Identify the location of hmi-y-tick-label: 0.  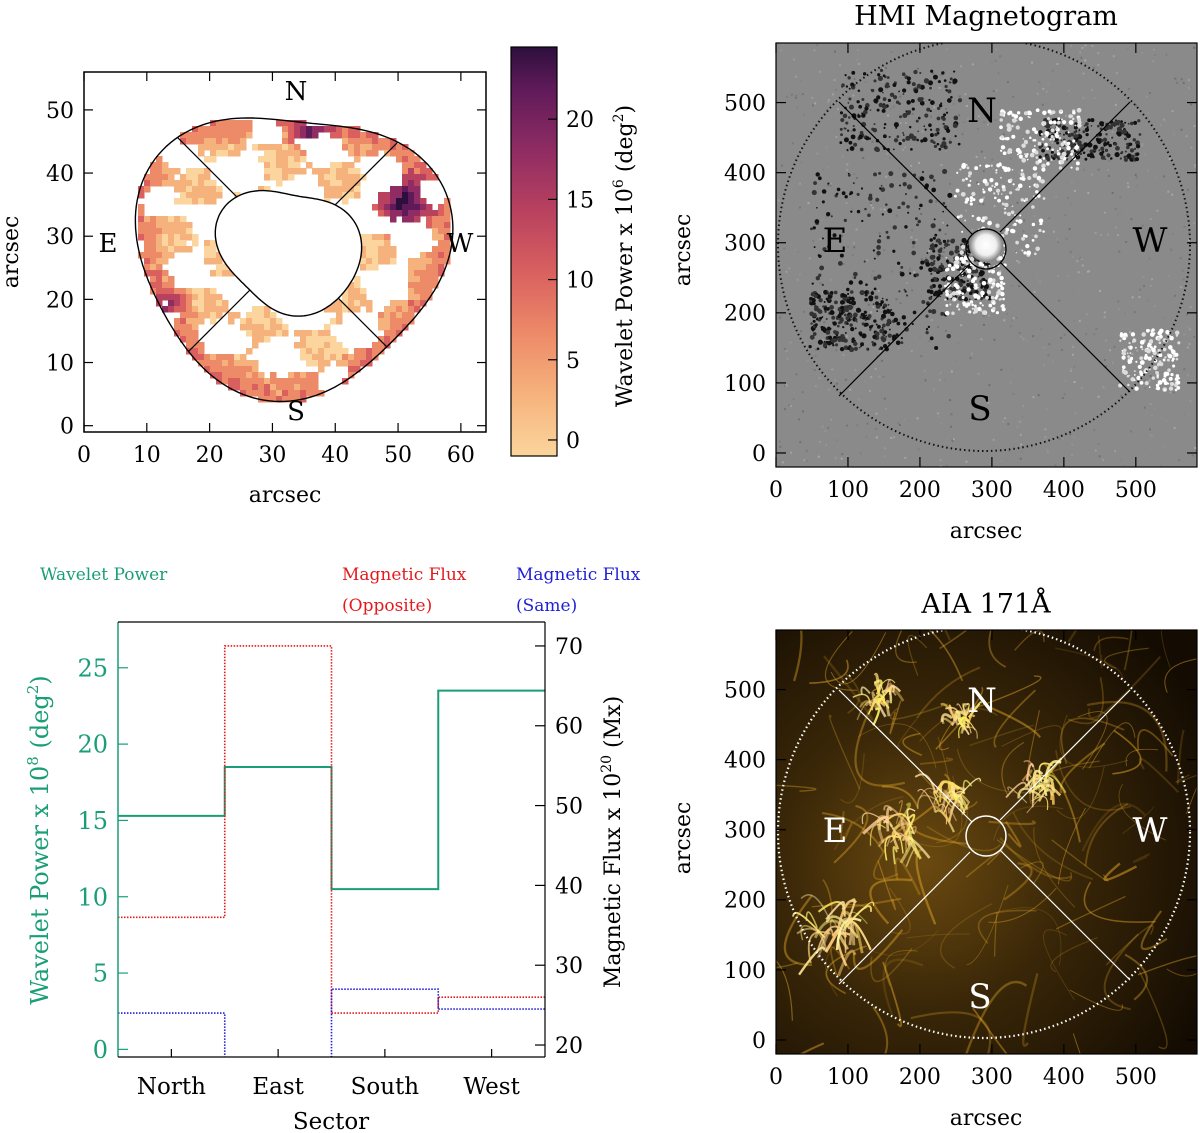
(759, 454).